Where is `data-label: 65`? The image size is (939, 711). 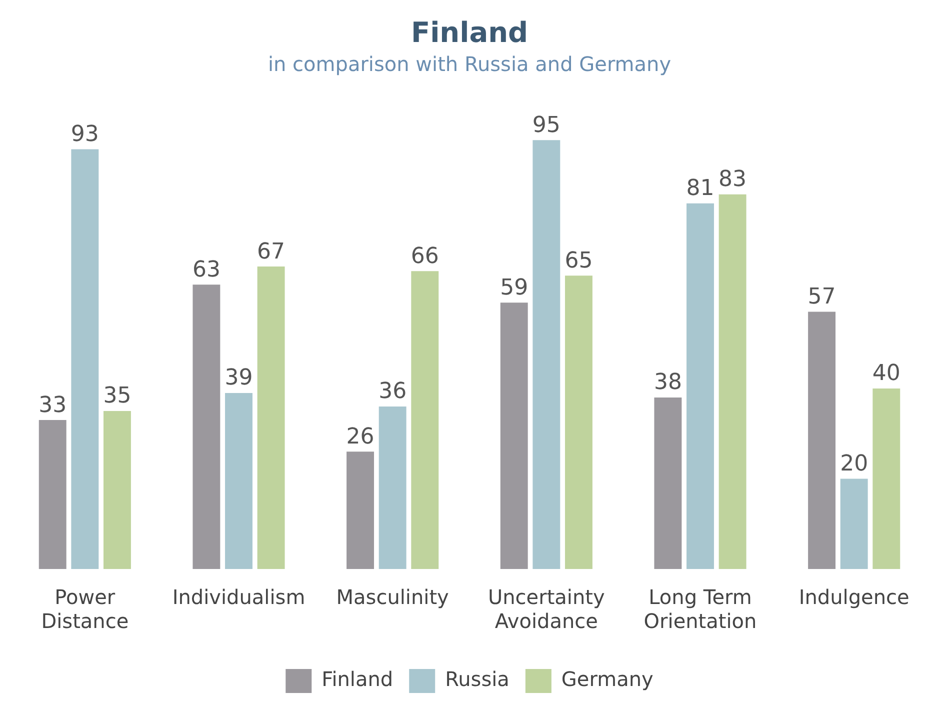
data-label: 65 is located at coordinates (578, 261).